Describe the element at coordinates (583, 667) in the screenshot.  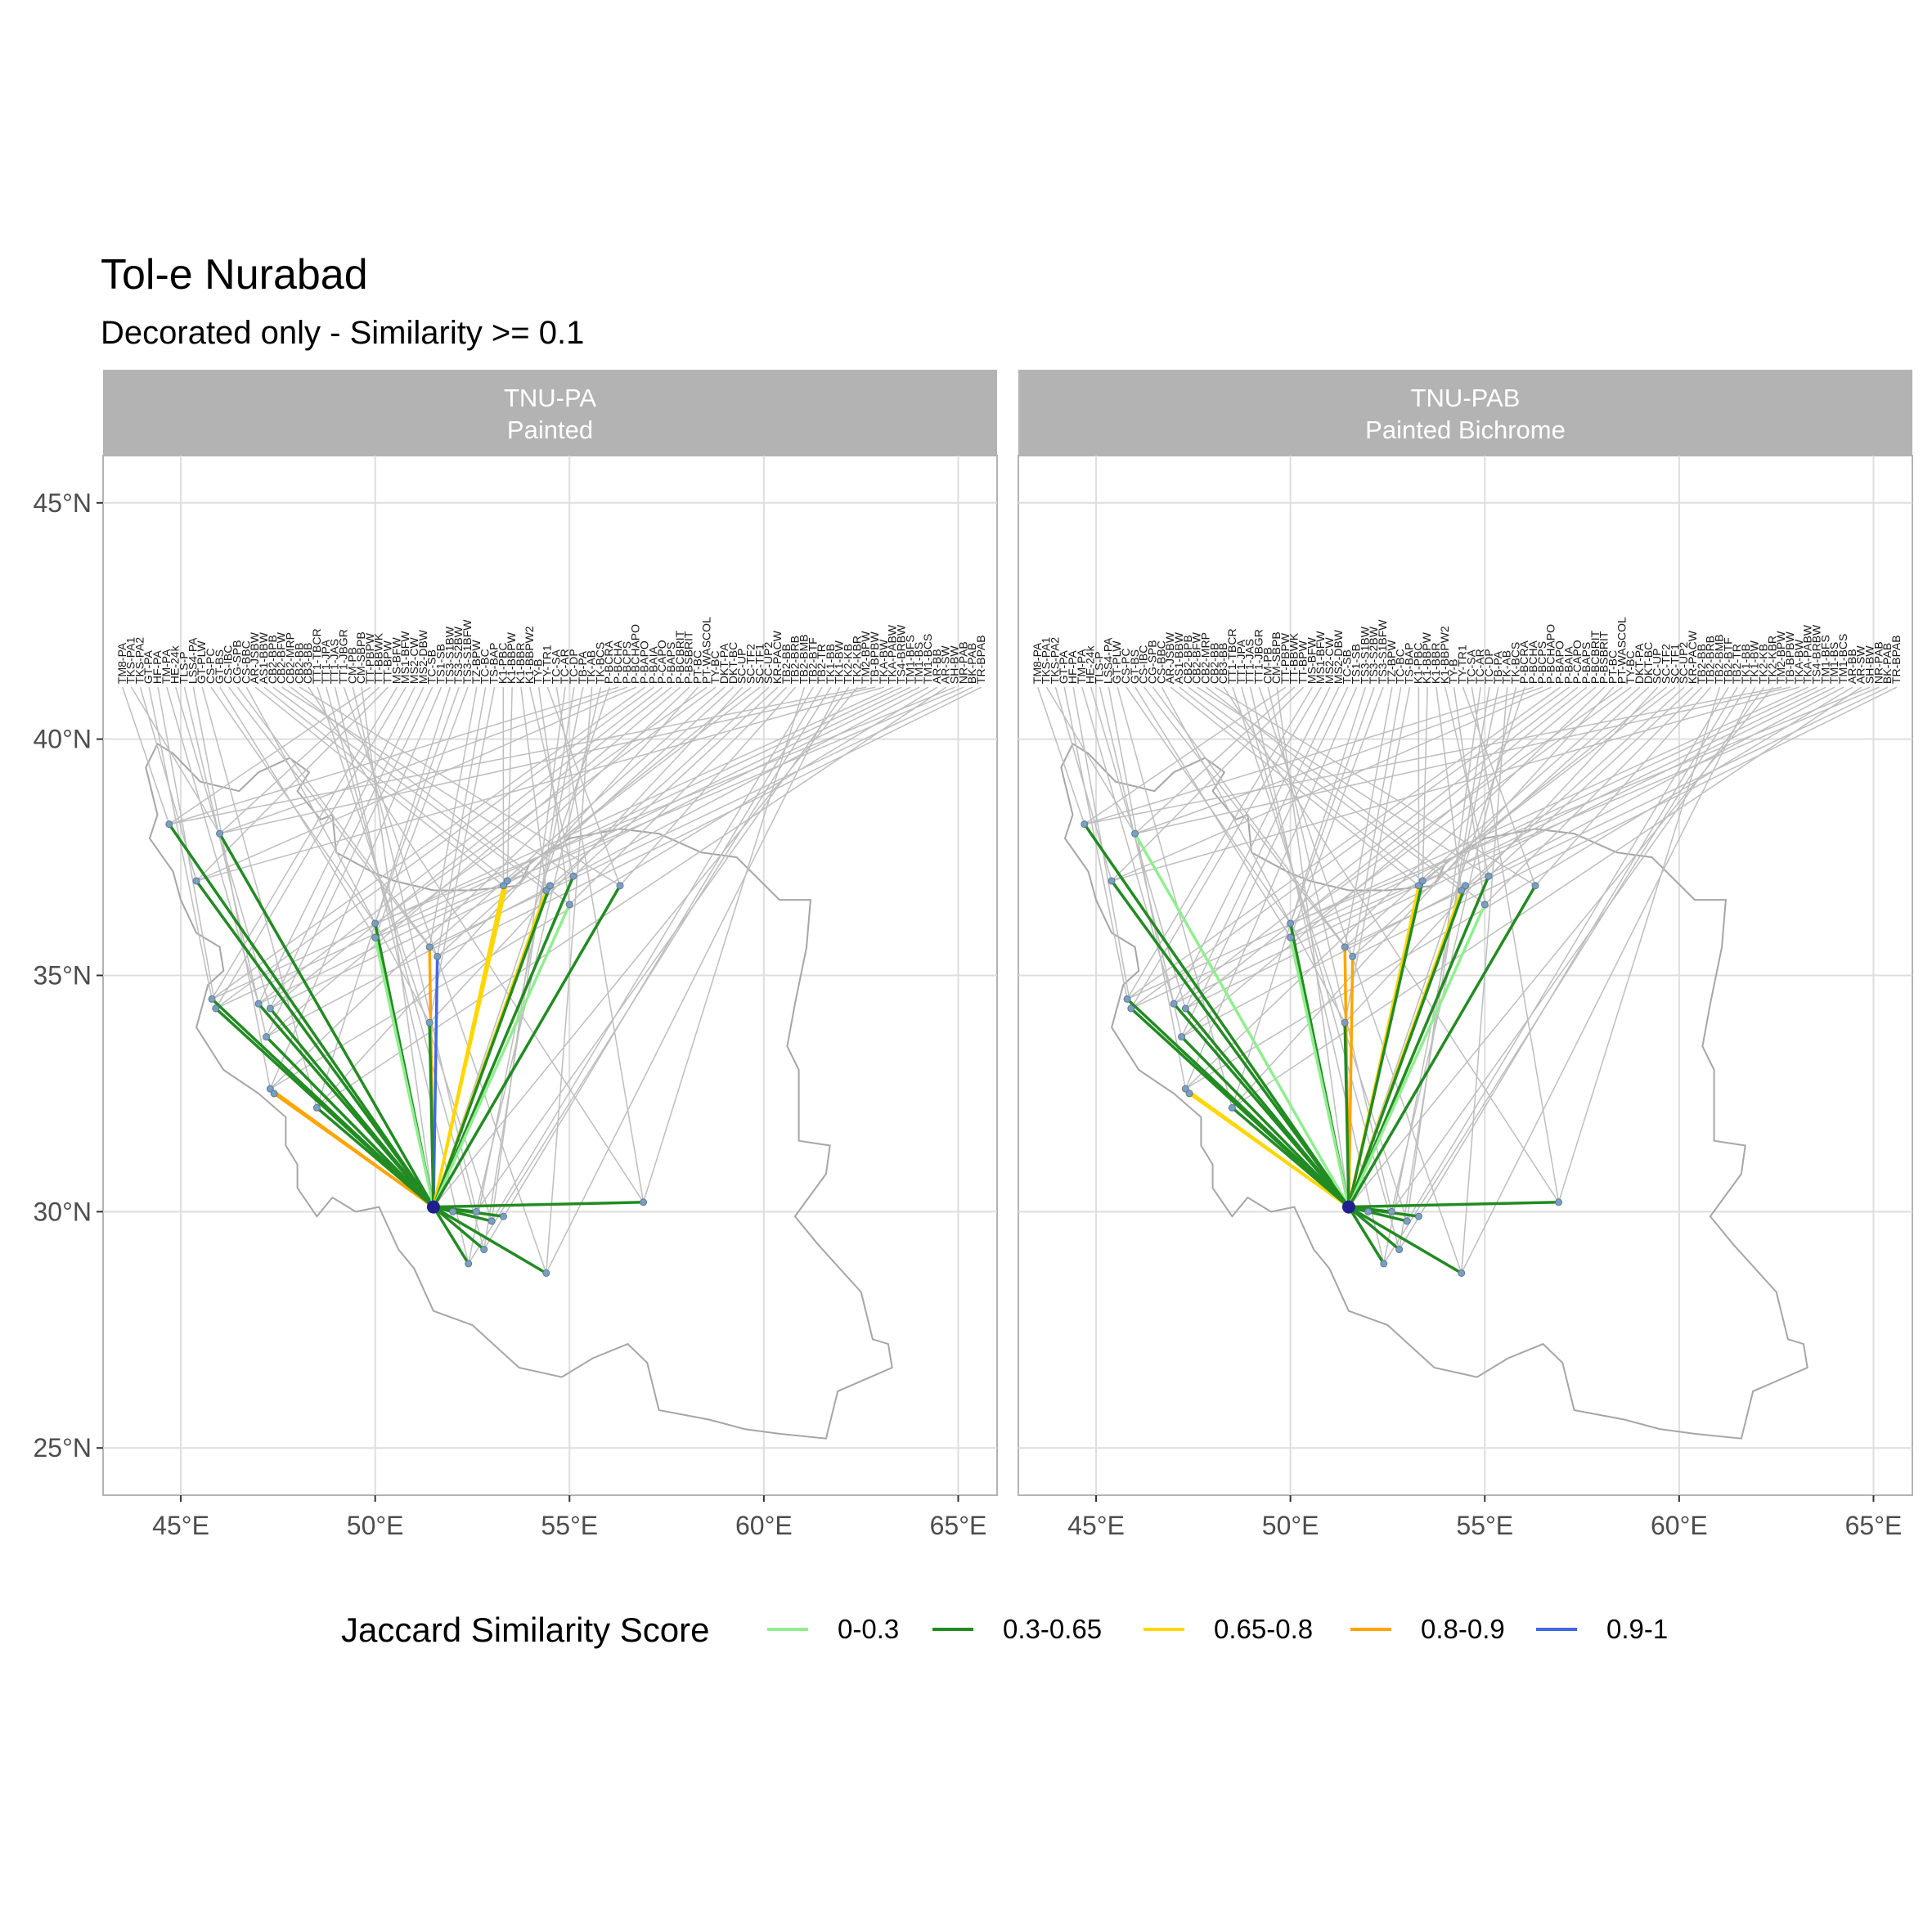
I see `site-label: TB-PA` at that location.